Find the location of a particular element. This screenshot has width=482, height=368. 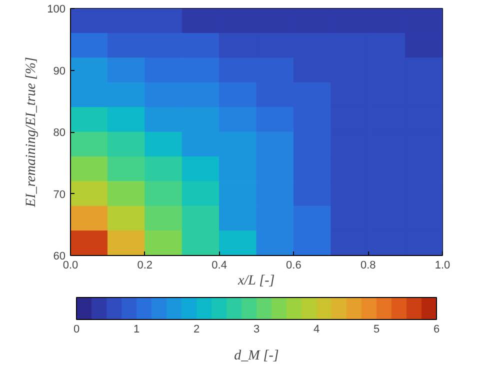

color-bar-label: 6 is located at coordinates (436, 330).